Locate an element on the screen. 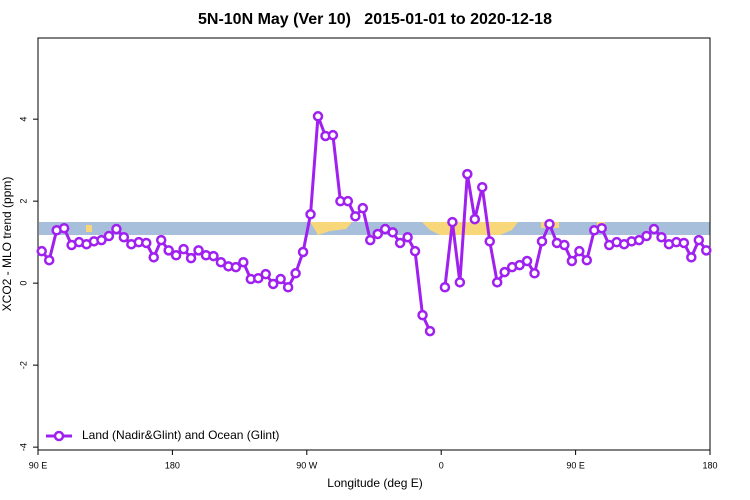 Image resolution: width=750 pixels, height=500 pixels. y-axis-label: XCO2 - MLO trend (ppm) is located at coordinates (7, 244).